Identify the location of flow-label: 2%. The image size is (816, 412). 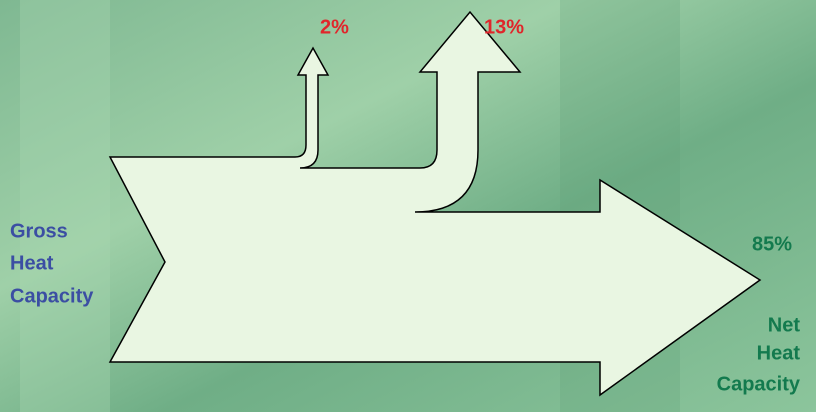
(334, 27).